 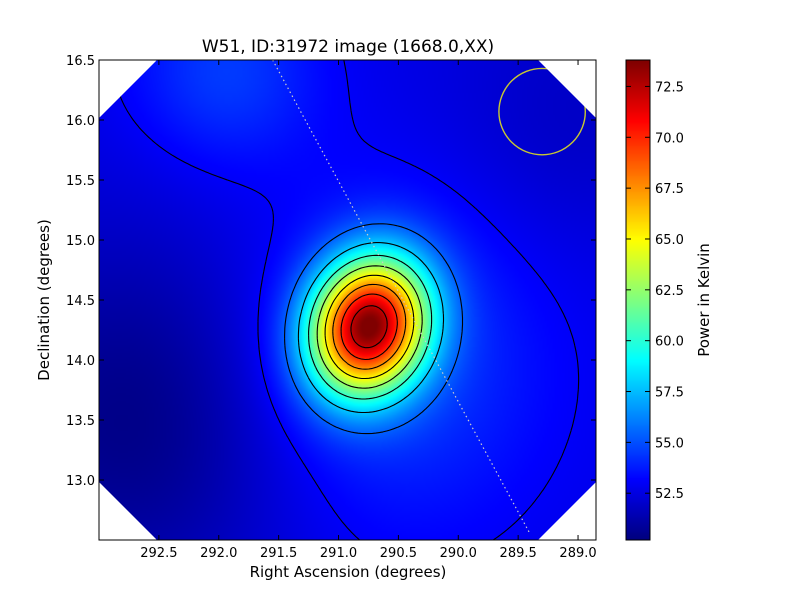 What do you see at coordinates (704, 300) in the screenshot?
I see `colorbar-label: Power in Kelvin` at bounding box center [704, 300].